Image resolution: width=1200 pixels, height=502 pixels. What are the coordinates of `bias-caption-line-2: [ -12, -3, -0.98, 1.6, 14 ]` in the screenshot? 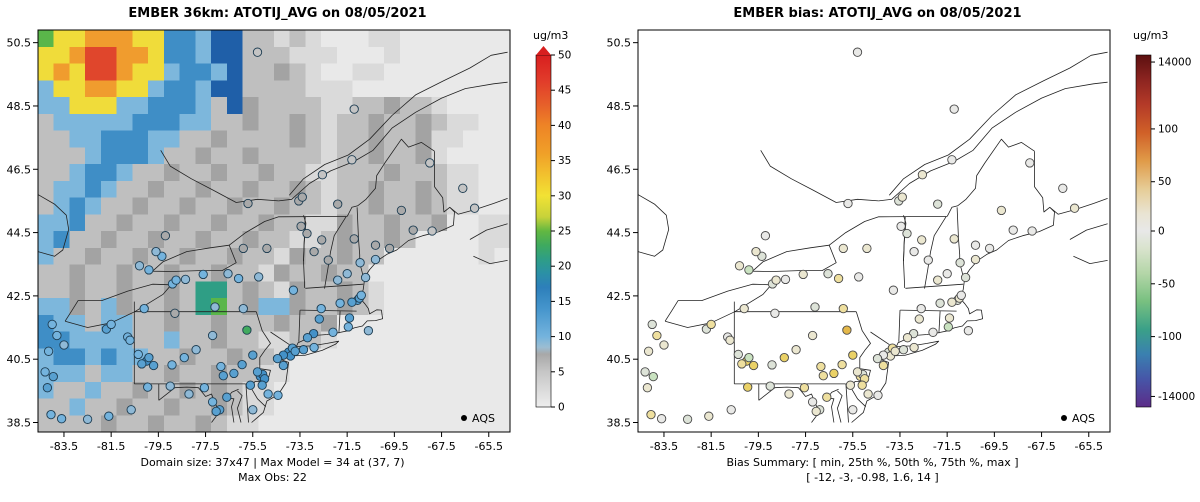 It's located at (872, 477).